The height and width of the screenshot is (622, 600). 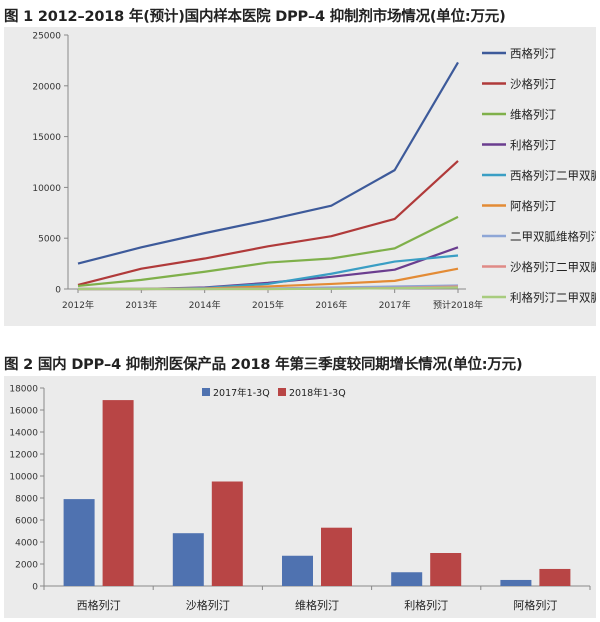 I want to click on legend-label-1: 西格列汀, so click(x=533, y=54).